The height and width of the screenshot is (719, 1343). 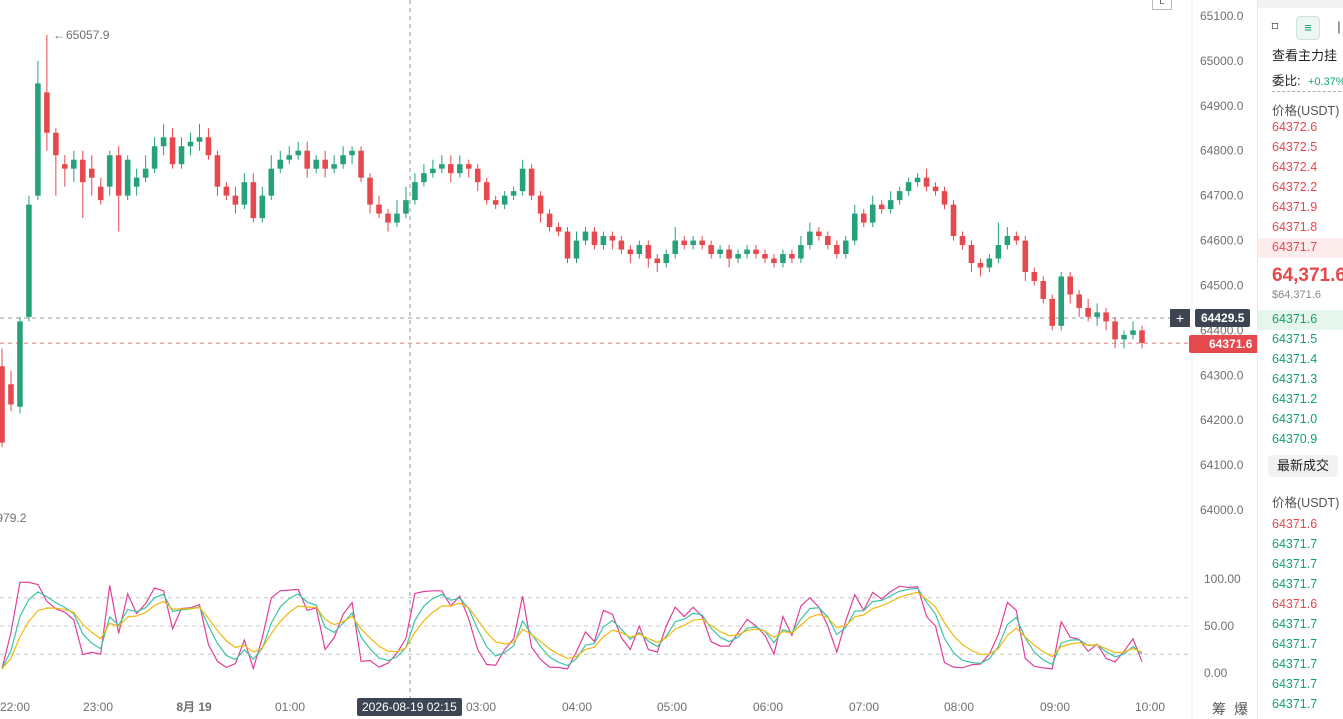 What do you see at coordinates (1303, 466) in the screenshot?
I see `latest-trades-button: 最新成交` at bounding box center [1303, 466].